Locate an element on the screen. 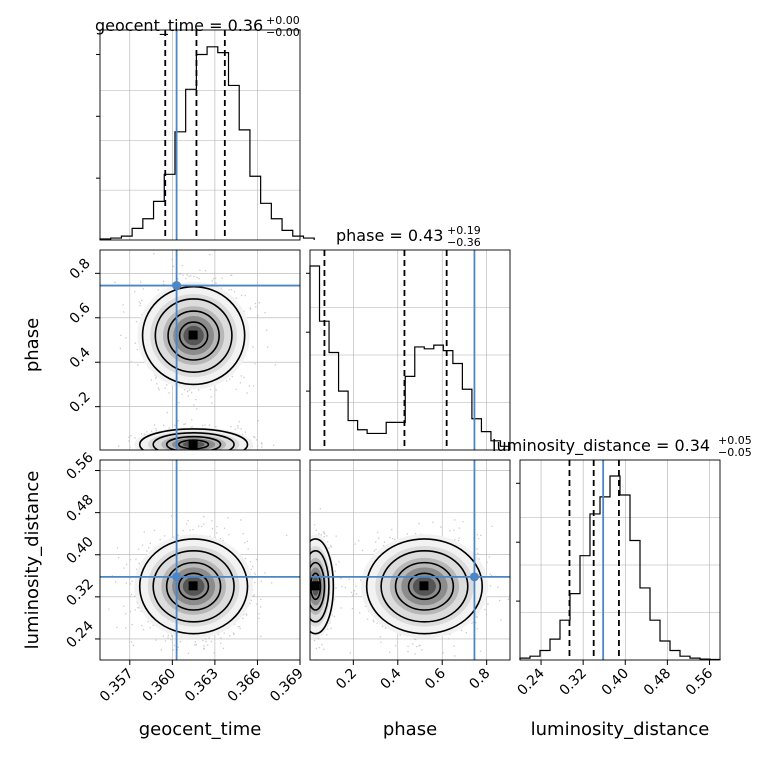  hist-panel-luminosity-distance is located at coordinates (618, 560).